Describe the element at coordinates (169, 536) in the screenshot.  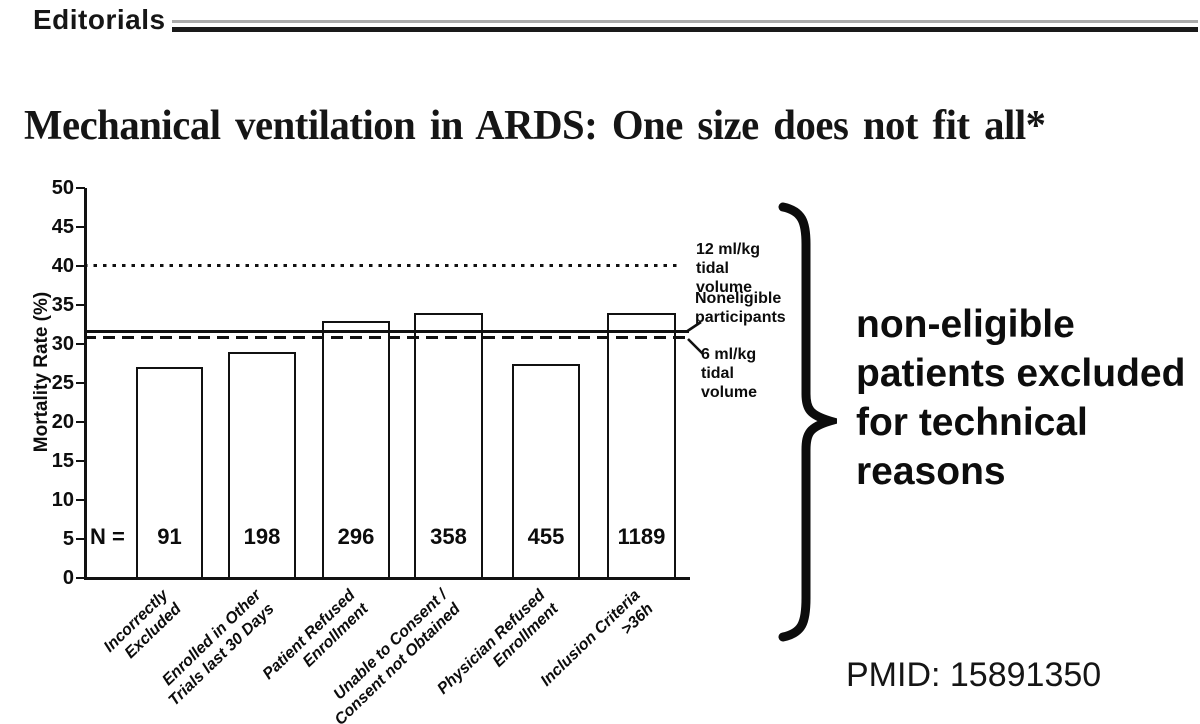
I see `n-value: 91` at that location.